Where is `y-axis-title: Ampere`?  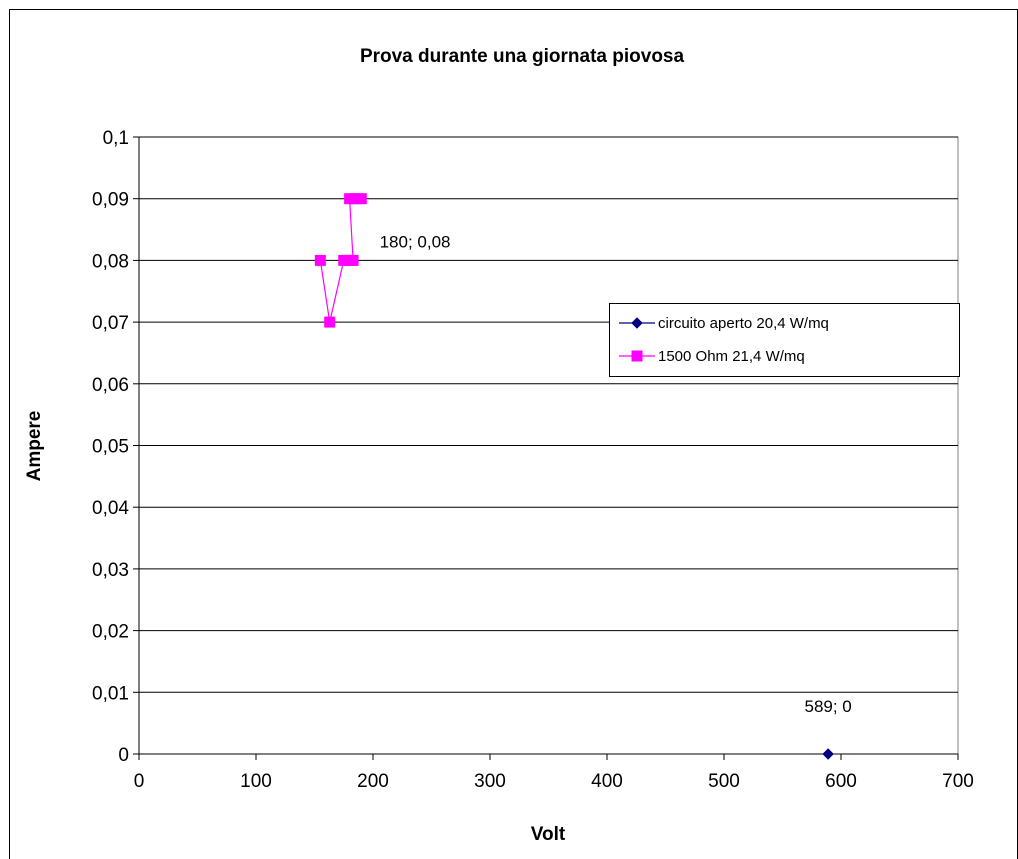
y-axis-title: Ampere is located at coordinates (34, 446).